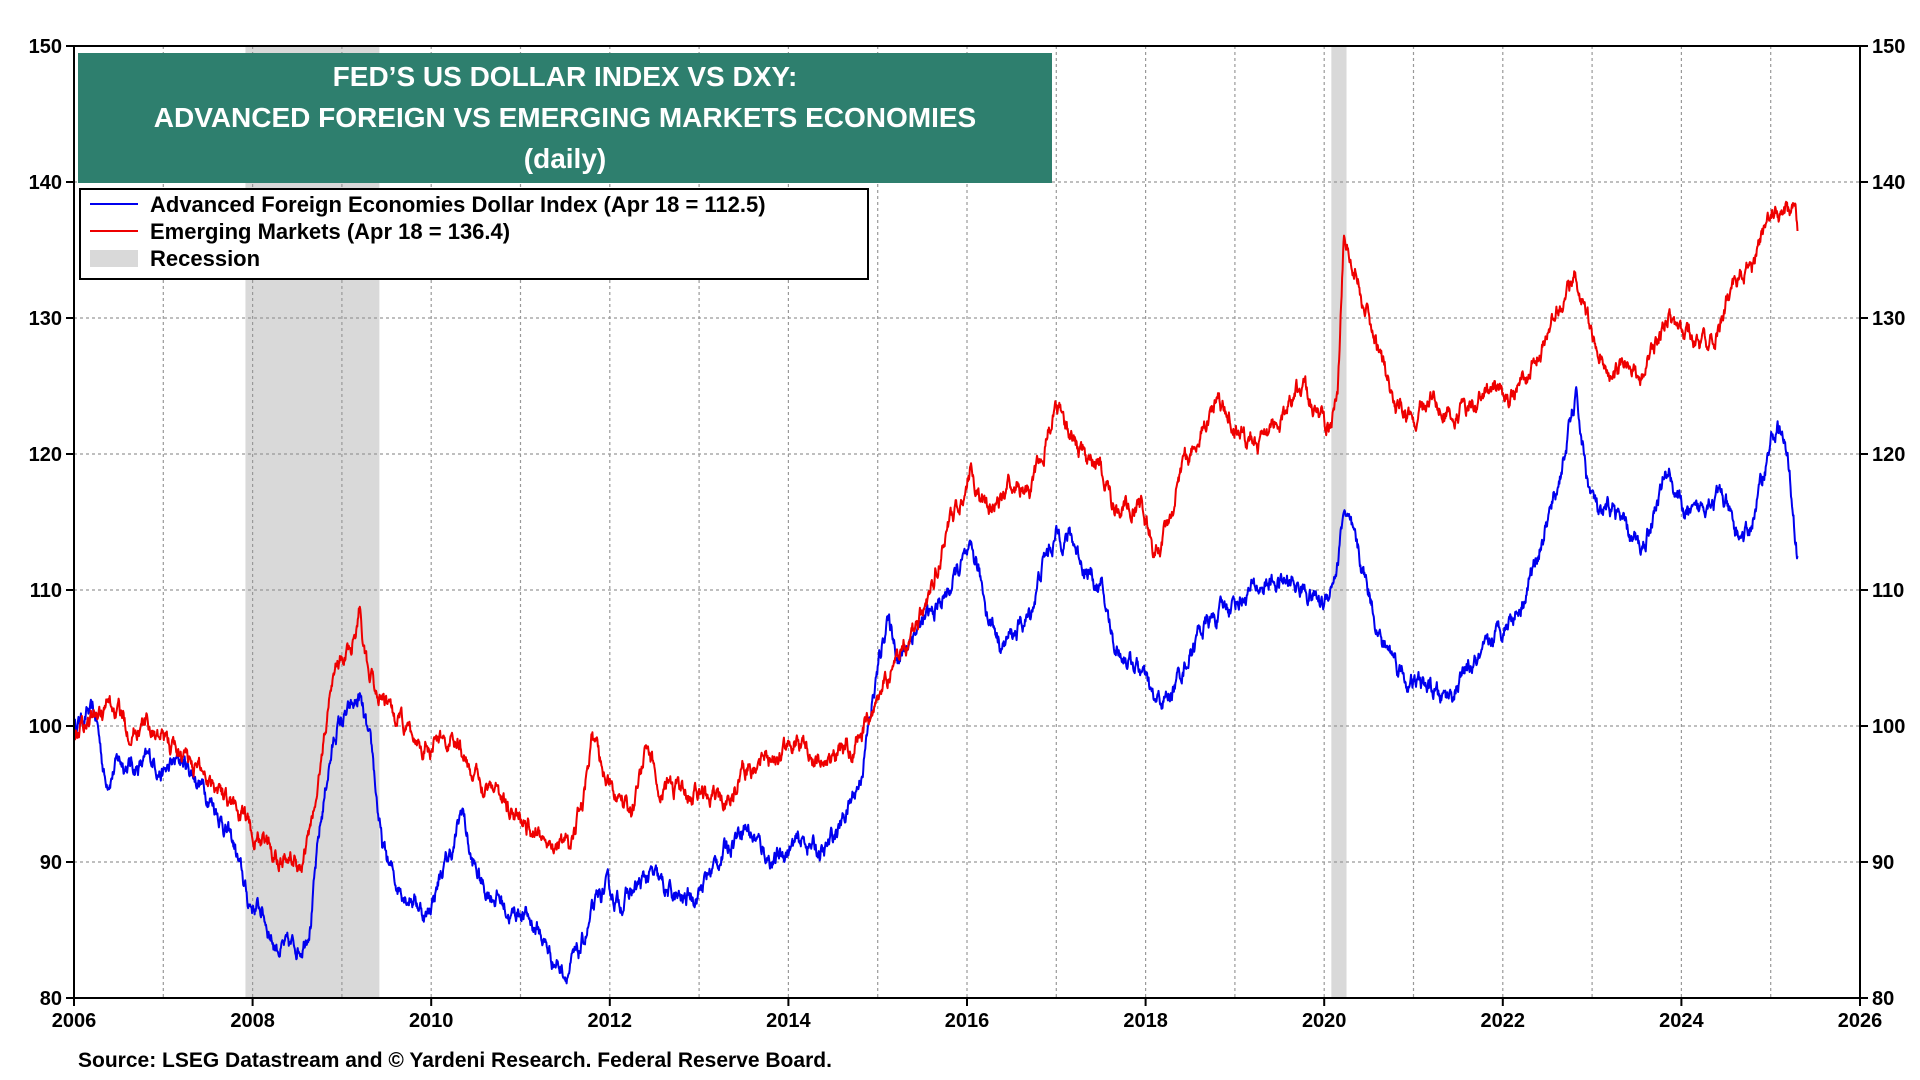  What do you see at coordinates (1888, 591) in the screenshot?
I see `y-tick-label-right: 110` at bounding box center [1888, 591].